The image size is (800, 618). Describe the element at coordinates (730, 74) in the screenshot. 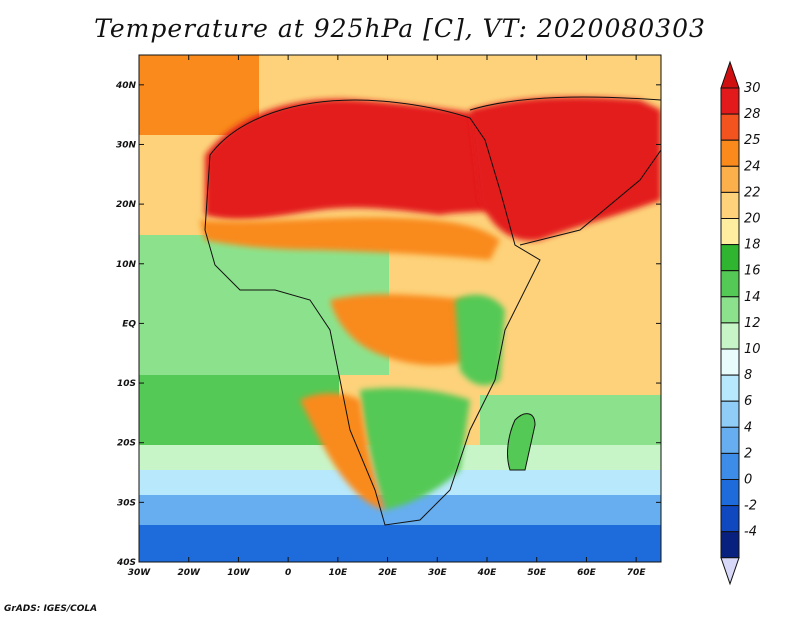

I see `colorbar-top-arrow` at that location.